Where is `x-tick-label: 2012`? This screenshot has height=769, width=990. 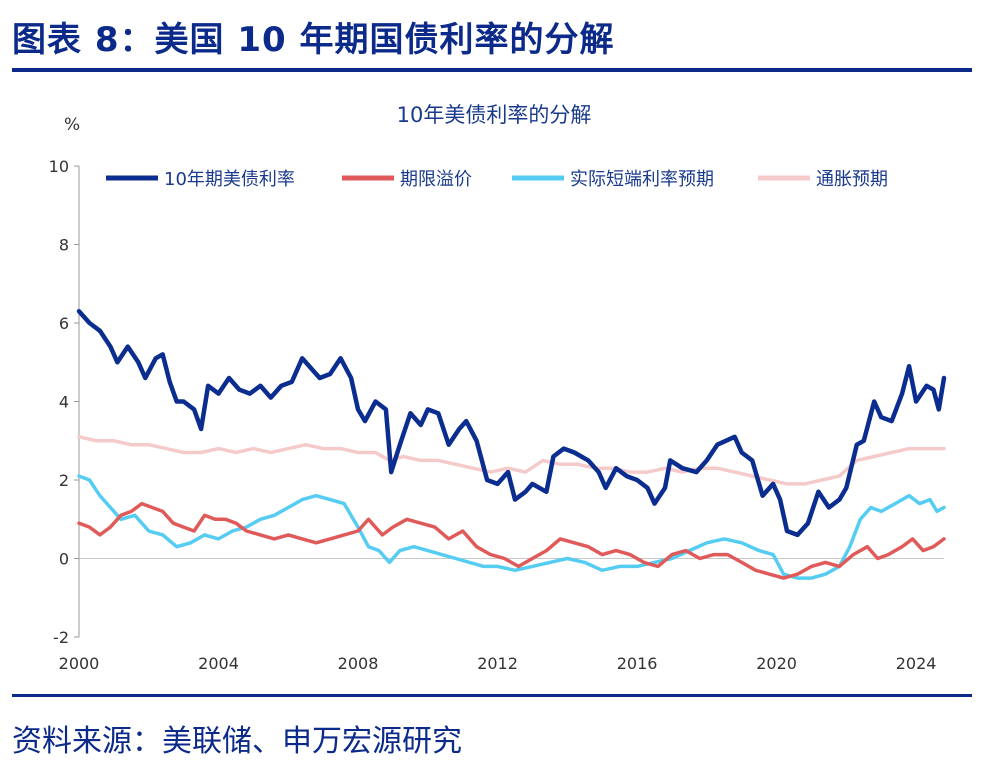 x-tick-label: 2012 is located at coordinates (497, 663).